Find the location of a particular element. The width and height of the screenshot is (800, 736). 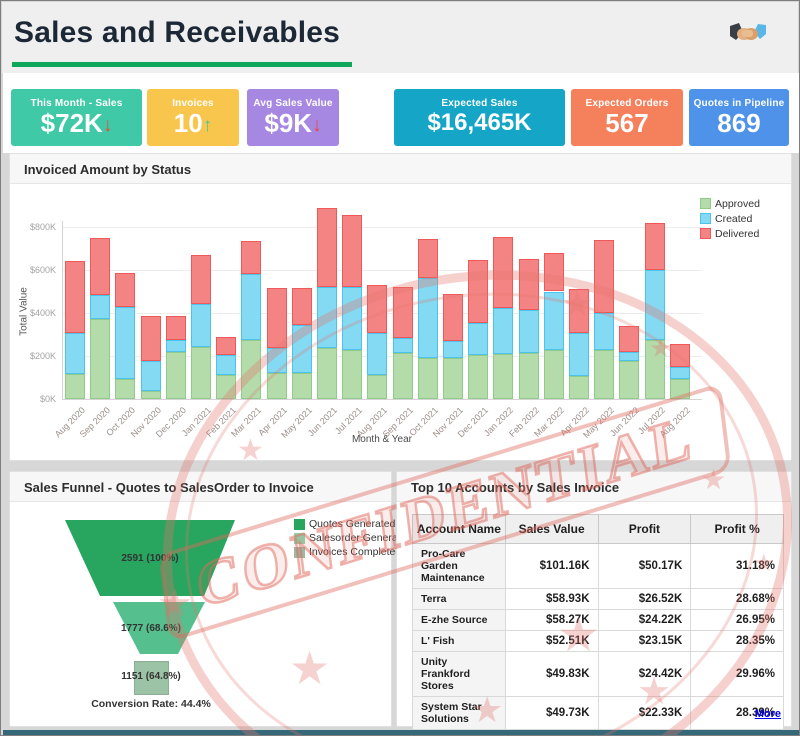

legend-item-created: Created is located at coordinates (730, 218).